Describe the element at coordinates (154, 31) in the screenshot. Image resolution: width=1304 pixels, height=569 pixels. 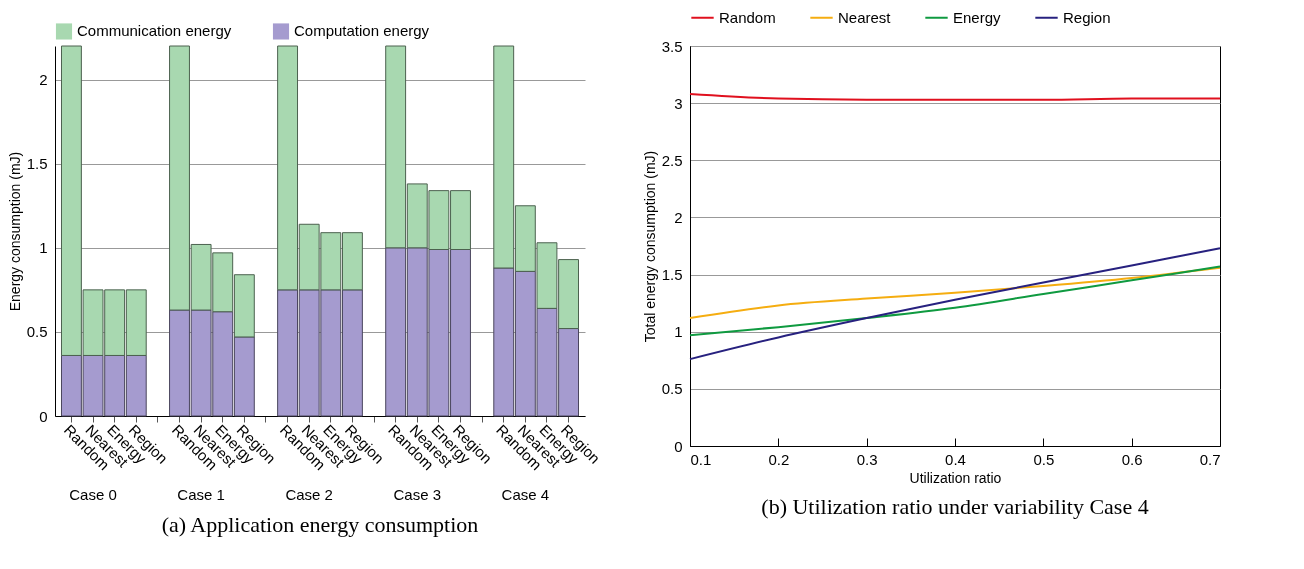
I see `legend-label: Communication energy` at that location.